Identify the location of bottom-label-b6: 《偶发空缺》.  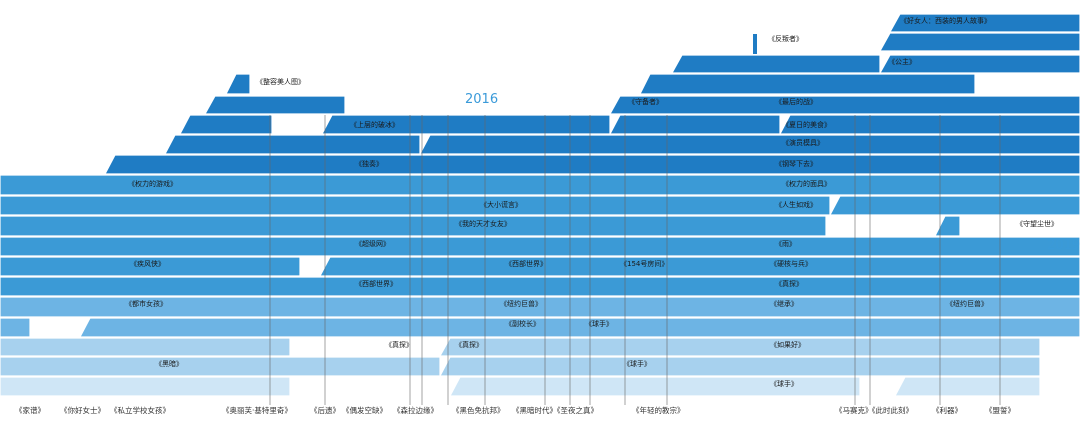
(364, 410).